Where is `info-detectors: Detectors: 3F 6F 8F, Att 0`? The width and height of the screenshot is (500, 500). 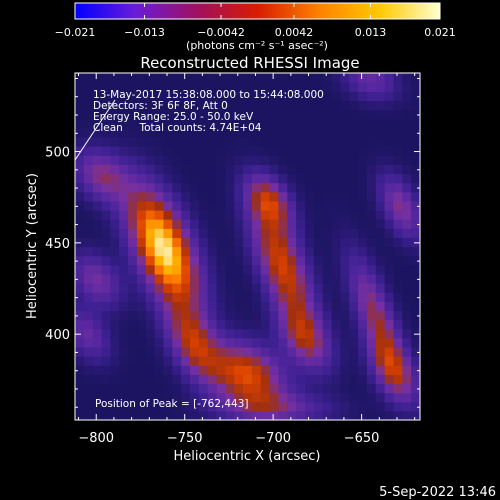 info-detectors: Detectors: 3F 6F 8F, Att 0 is located at coordinates (160, 106).